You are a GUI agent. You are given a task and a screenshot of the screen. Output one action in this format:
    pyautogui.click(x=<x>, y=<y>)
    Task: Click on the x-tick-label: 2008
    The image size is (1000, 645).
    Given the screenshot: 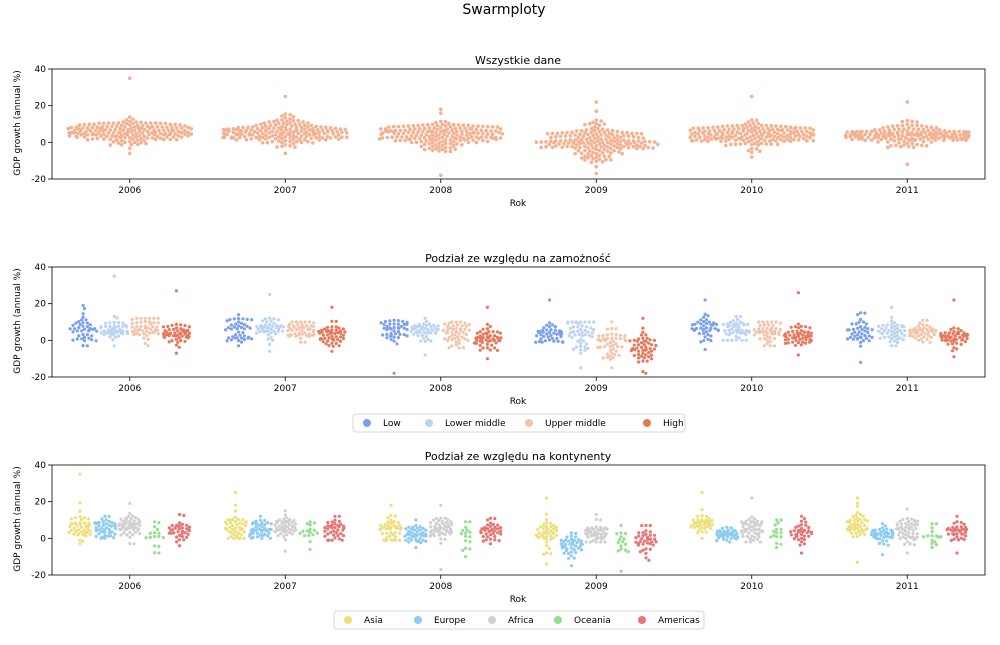 What is the action you would take?
    pyautogui.click(x=440, y=191)
    